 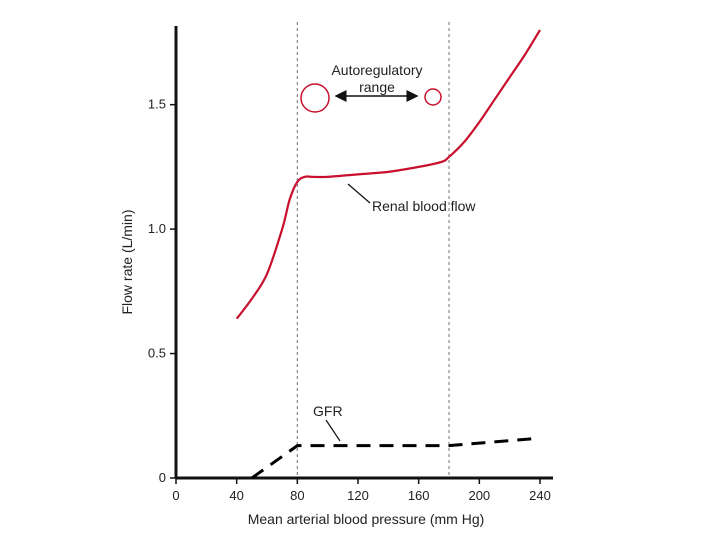 What do you see at coordinates (376, 70) in the screenshot?
I see `autoregulatory-range-label-line1: Autoregulatory` at bounding box center [376, 70].